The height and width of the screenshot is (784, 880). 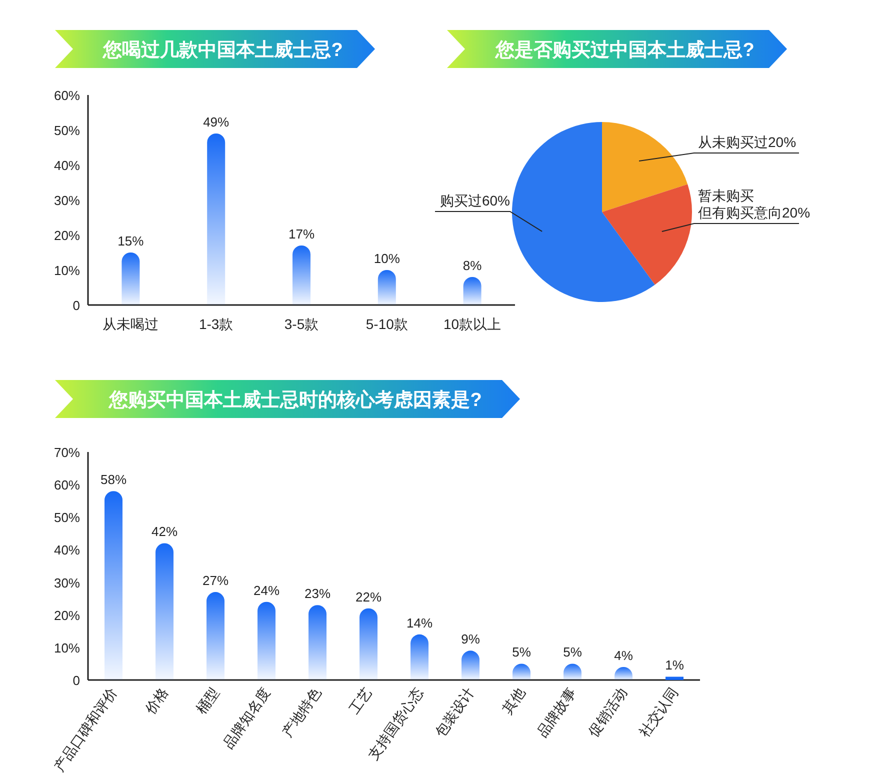 I want to click on x-tick-label: 工艺, so click(x=360, y=700).